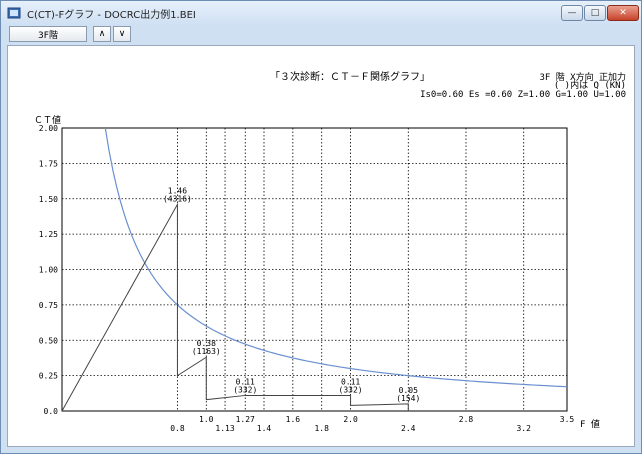  What do you see at coordinates (408, 428) in the screenshot?
I see `x-tick-label: 2.4` at bounding box center [408, 428].